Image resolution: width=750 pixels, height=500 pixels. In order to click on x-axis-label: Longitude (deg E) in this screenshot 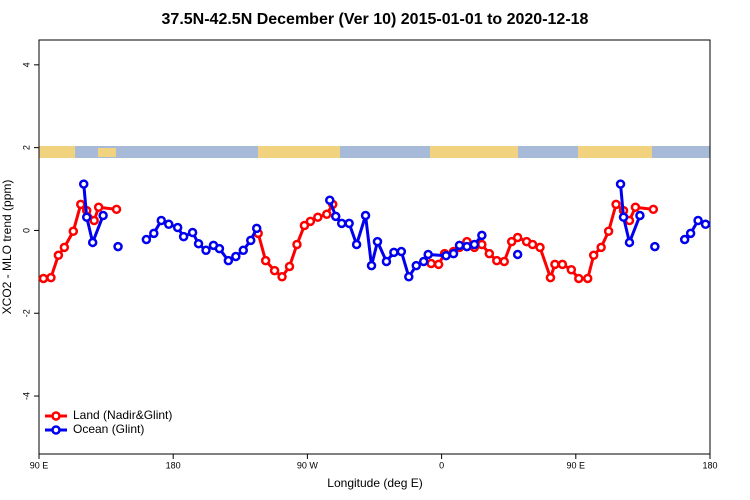, I will do `click(374, 483)`.